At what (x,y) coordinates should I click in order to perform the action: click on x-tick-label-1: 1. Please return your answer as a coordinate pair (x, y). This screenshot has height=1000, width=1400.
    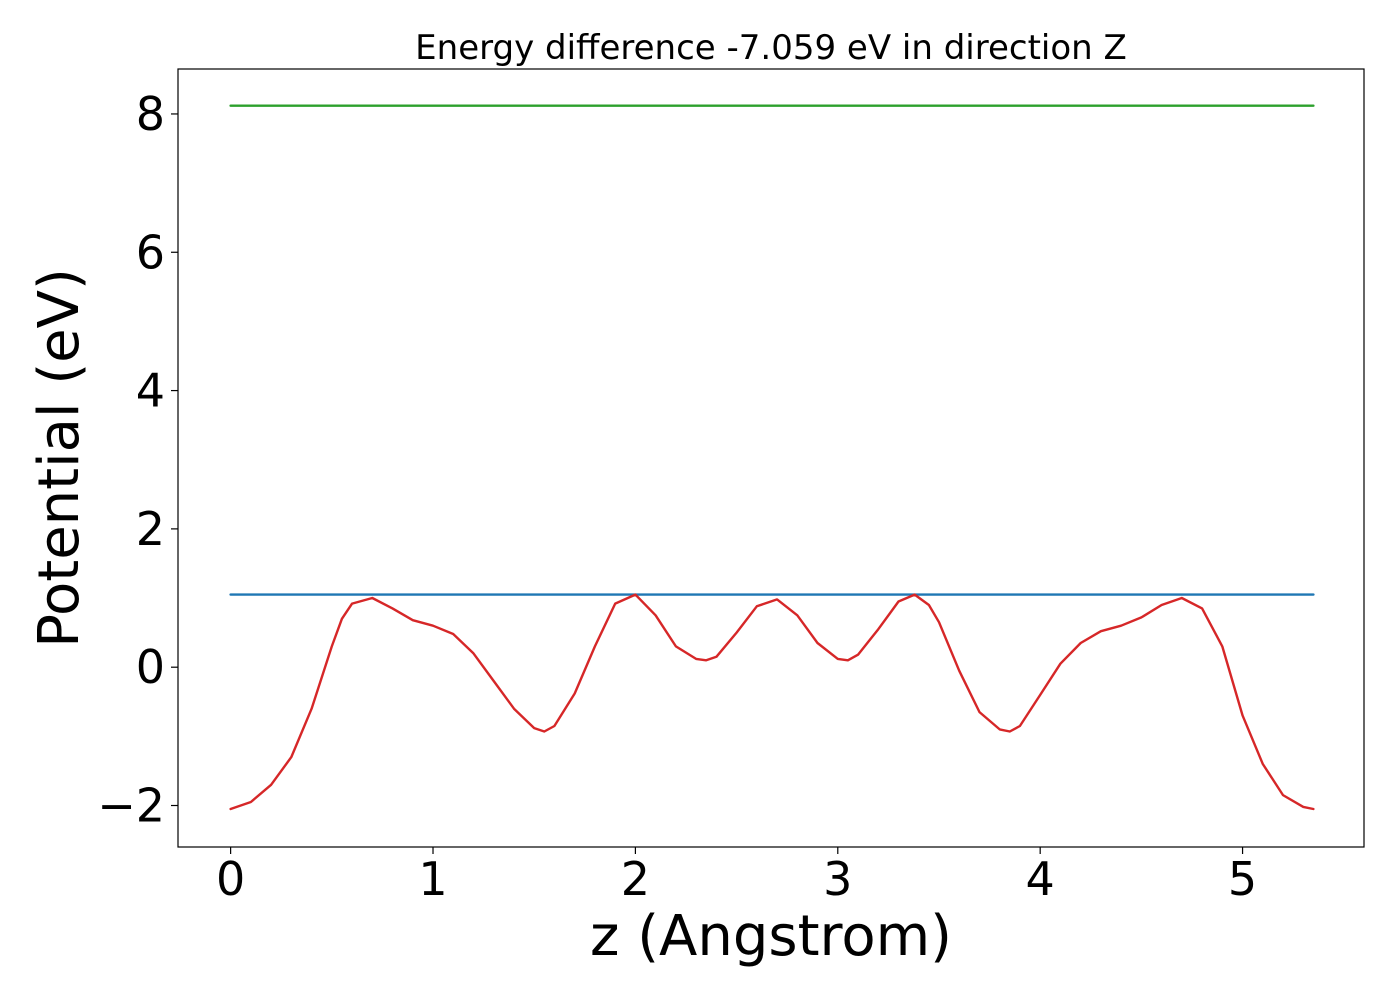
    Looking at the image, I should click on (432, 879).